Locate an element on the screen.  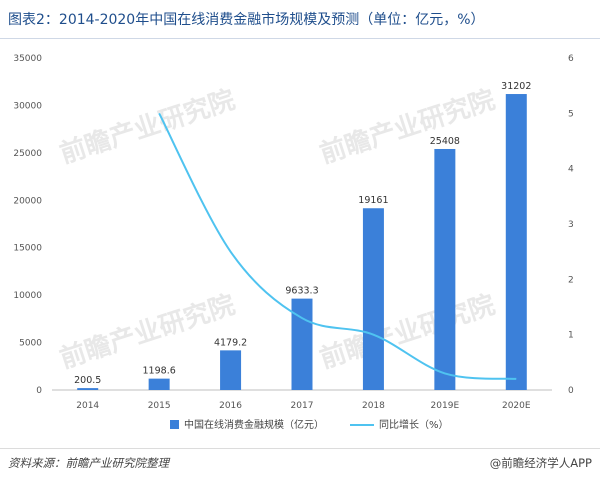
left-axis: 0 5000 10000 15000 20000 25000 30000 35000 is located at coordinates (27, 225).